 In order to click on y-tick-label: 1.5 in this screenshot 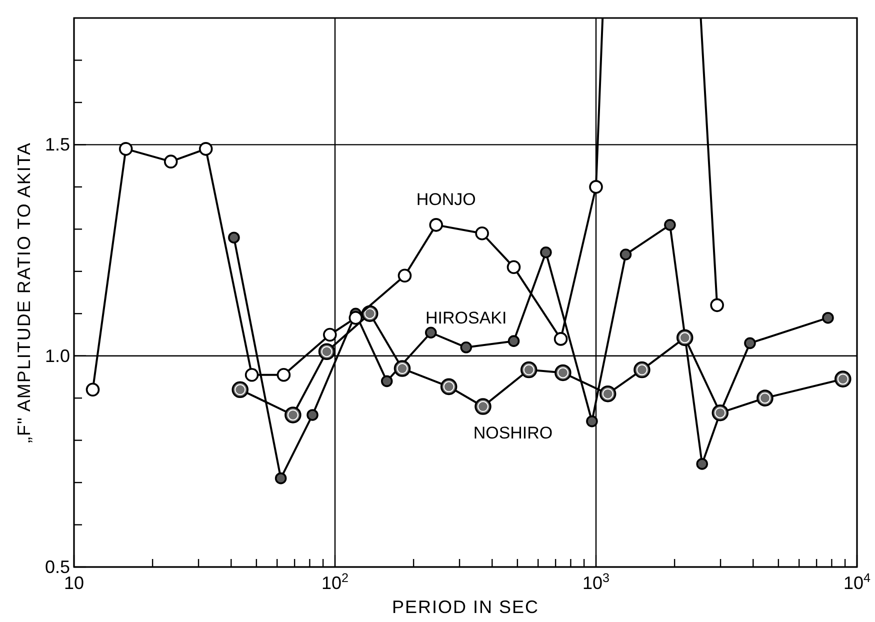, I will do `click(57, 144)`.